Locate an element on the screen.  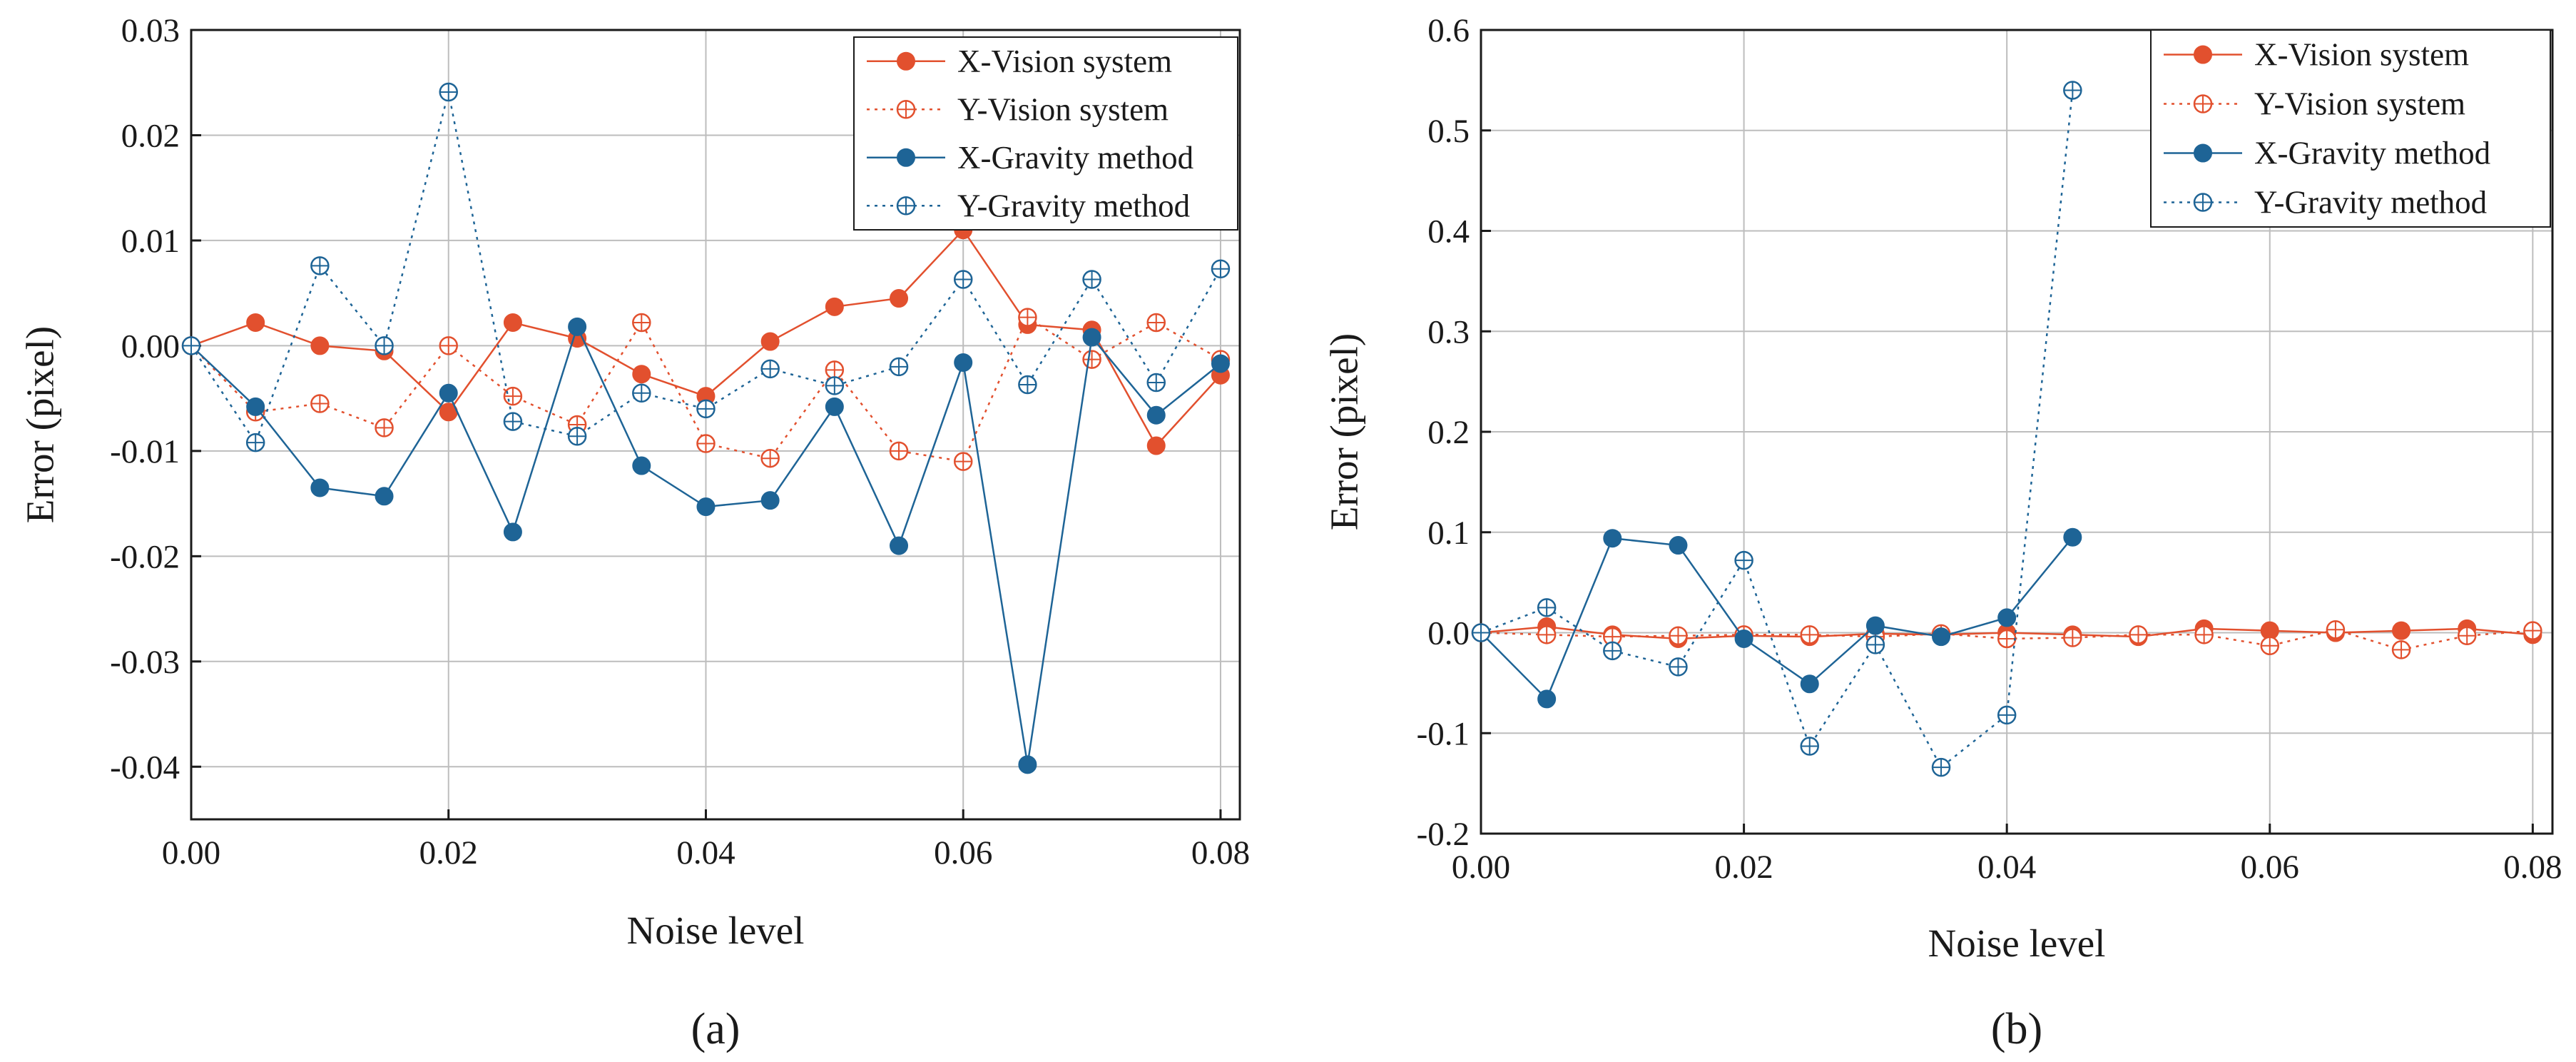
y-axis-title-a: Error (pixel) is located at coordinates (40, 424).